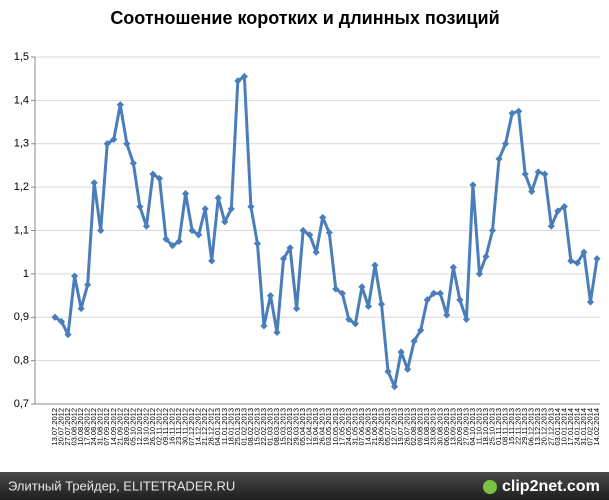 The width and height of the screenshot is (609, 500). What do you see at coordinates (21, 361) in the screenshot?
I see `y-tick-label: 0,8` at bounding box center [21, 361].